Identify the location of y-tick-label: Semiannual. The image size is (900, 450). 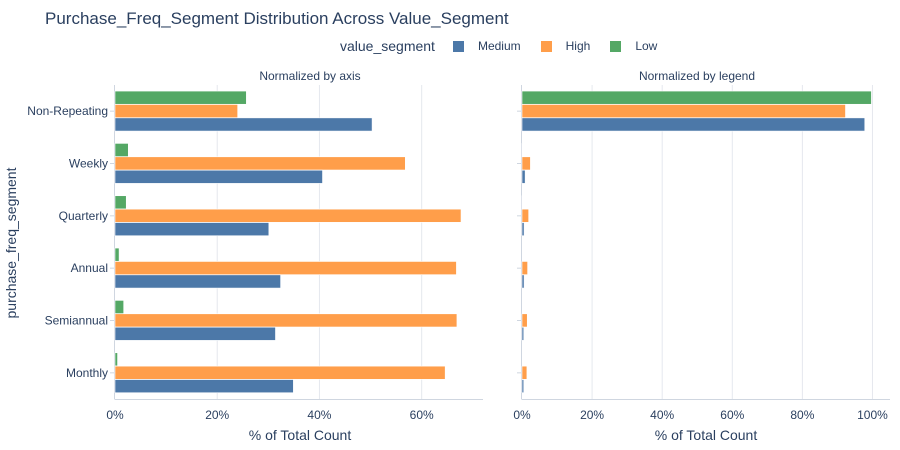
(76, 321).